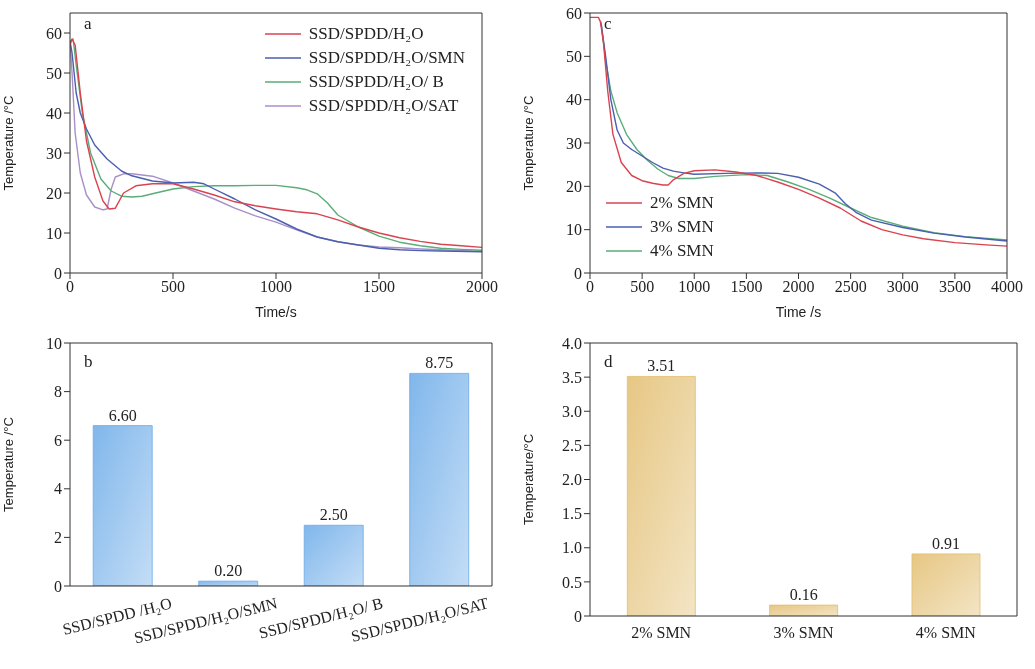 The height and width of the screenshot is (669, 1035). I want to click on y-tick-label: 6, so click(58, 440).